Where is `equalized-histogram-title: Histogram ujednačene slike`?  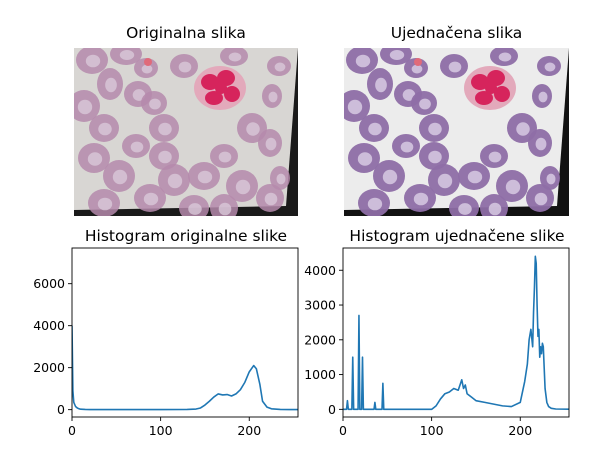
equalized-histogram-title: Histogram ujednačene slike is located at coordinates (457, 236).